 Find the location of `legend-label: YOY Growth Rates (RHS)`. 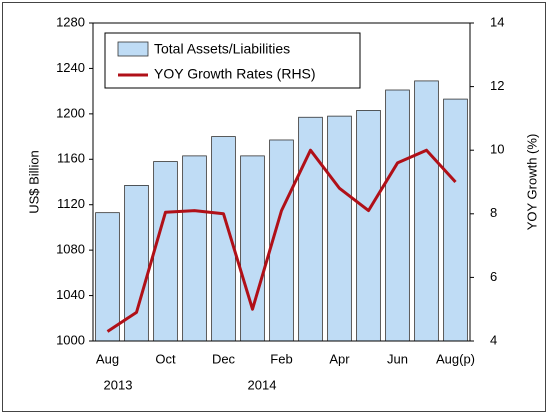

legend-label: YOY Growth Rates (RHS) is located at coordinates (235, 74).